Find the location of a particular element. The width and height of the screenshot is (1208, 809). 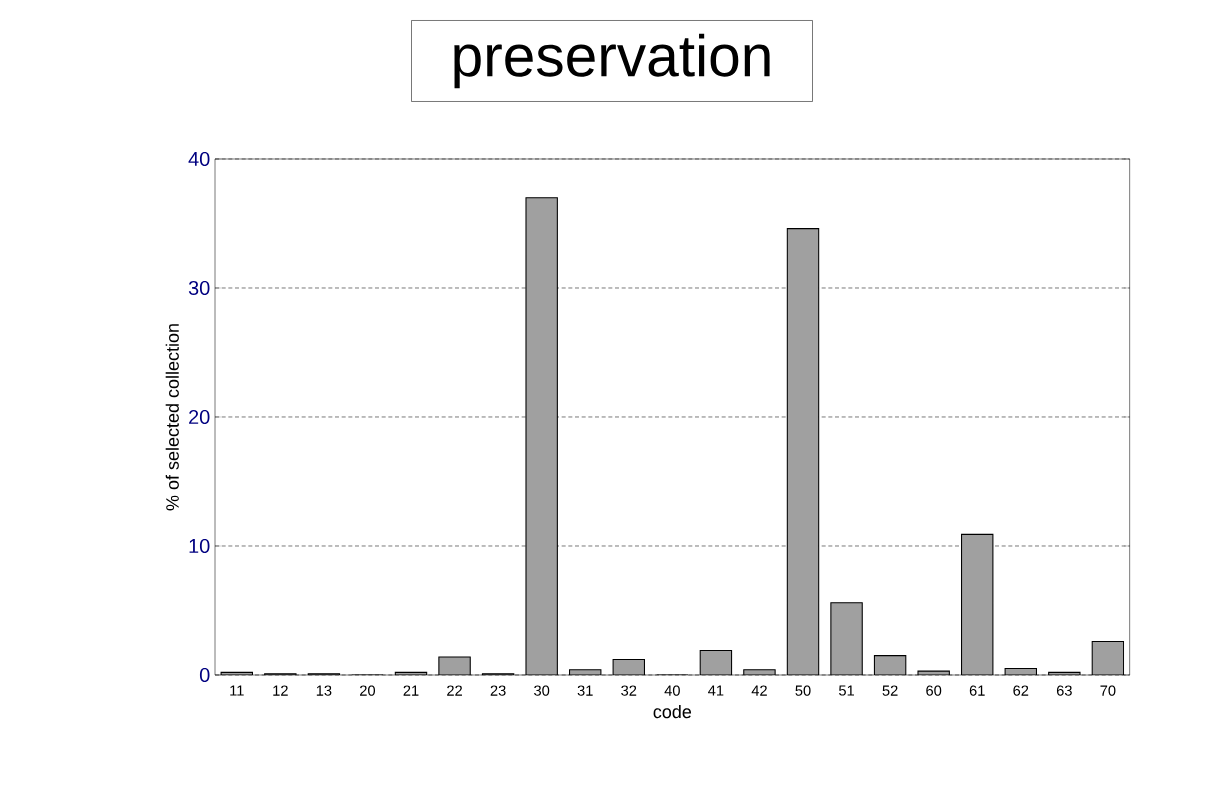

x-tick-label: 60 is located at coordinates (934, 690).